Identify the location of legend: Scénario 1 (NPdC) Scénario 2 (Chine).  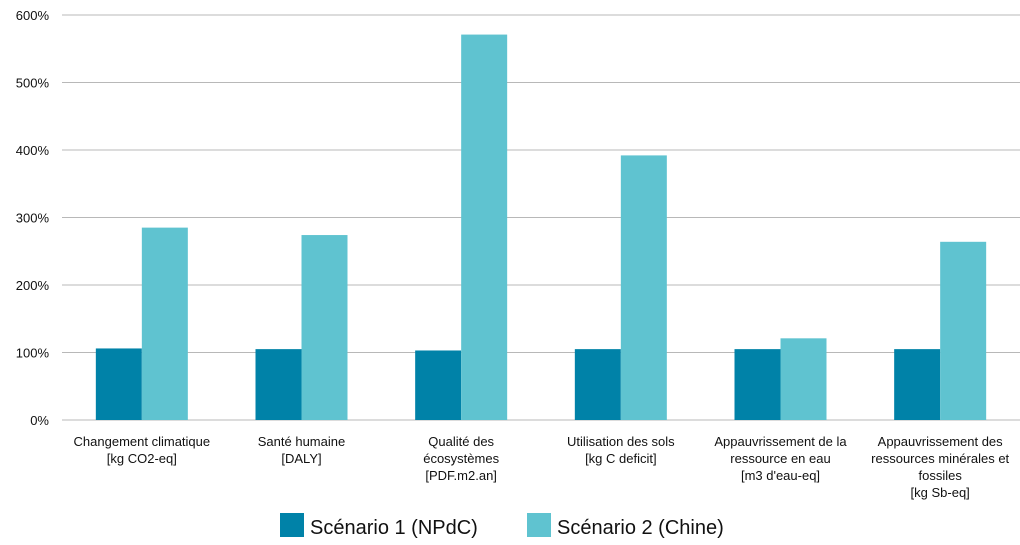
(502, 526).